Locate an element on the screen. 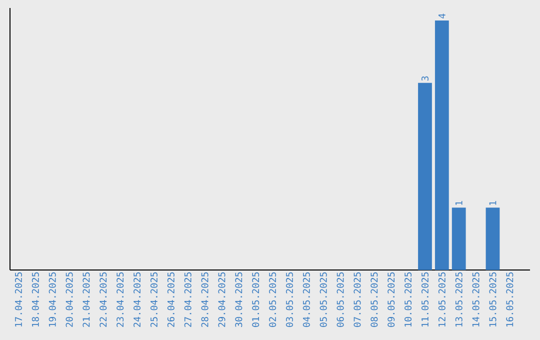  x-tick-label: 14.05.2025 is located at coordinates (476, 299).